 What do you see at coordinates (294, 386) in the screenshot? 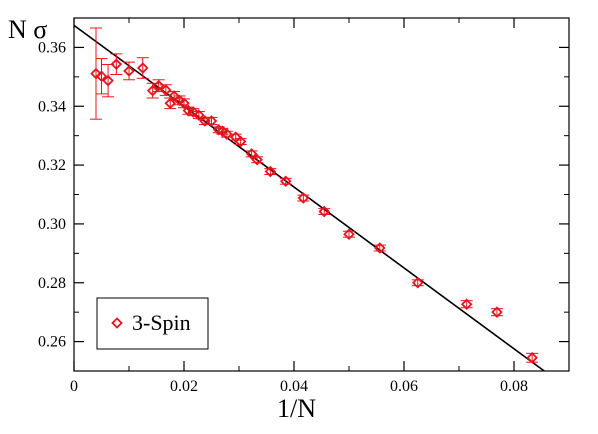
I see `x-tick-label: 0.04` at bounding box center [294, 386].